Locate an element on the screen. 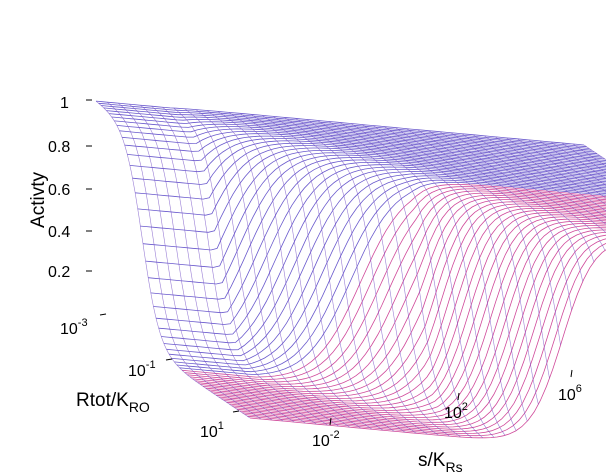  x-axis-label: s/KRs is located at coordinates (440, 462).